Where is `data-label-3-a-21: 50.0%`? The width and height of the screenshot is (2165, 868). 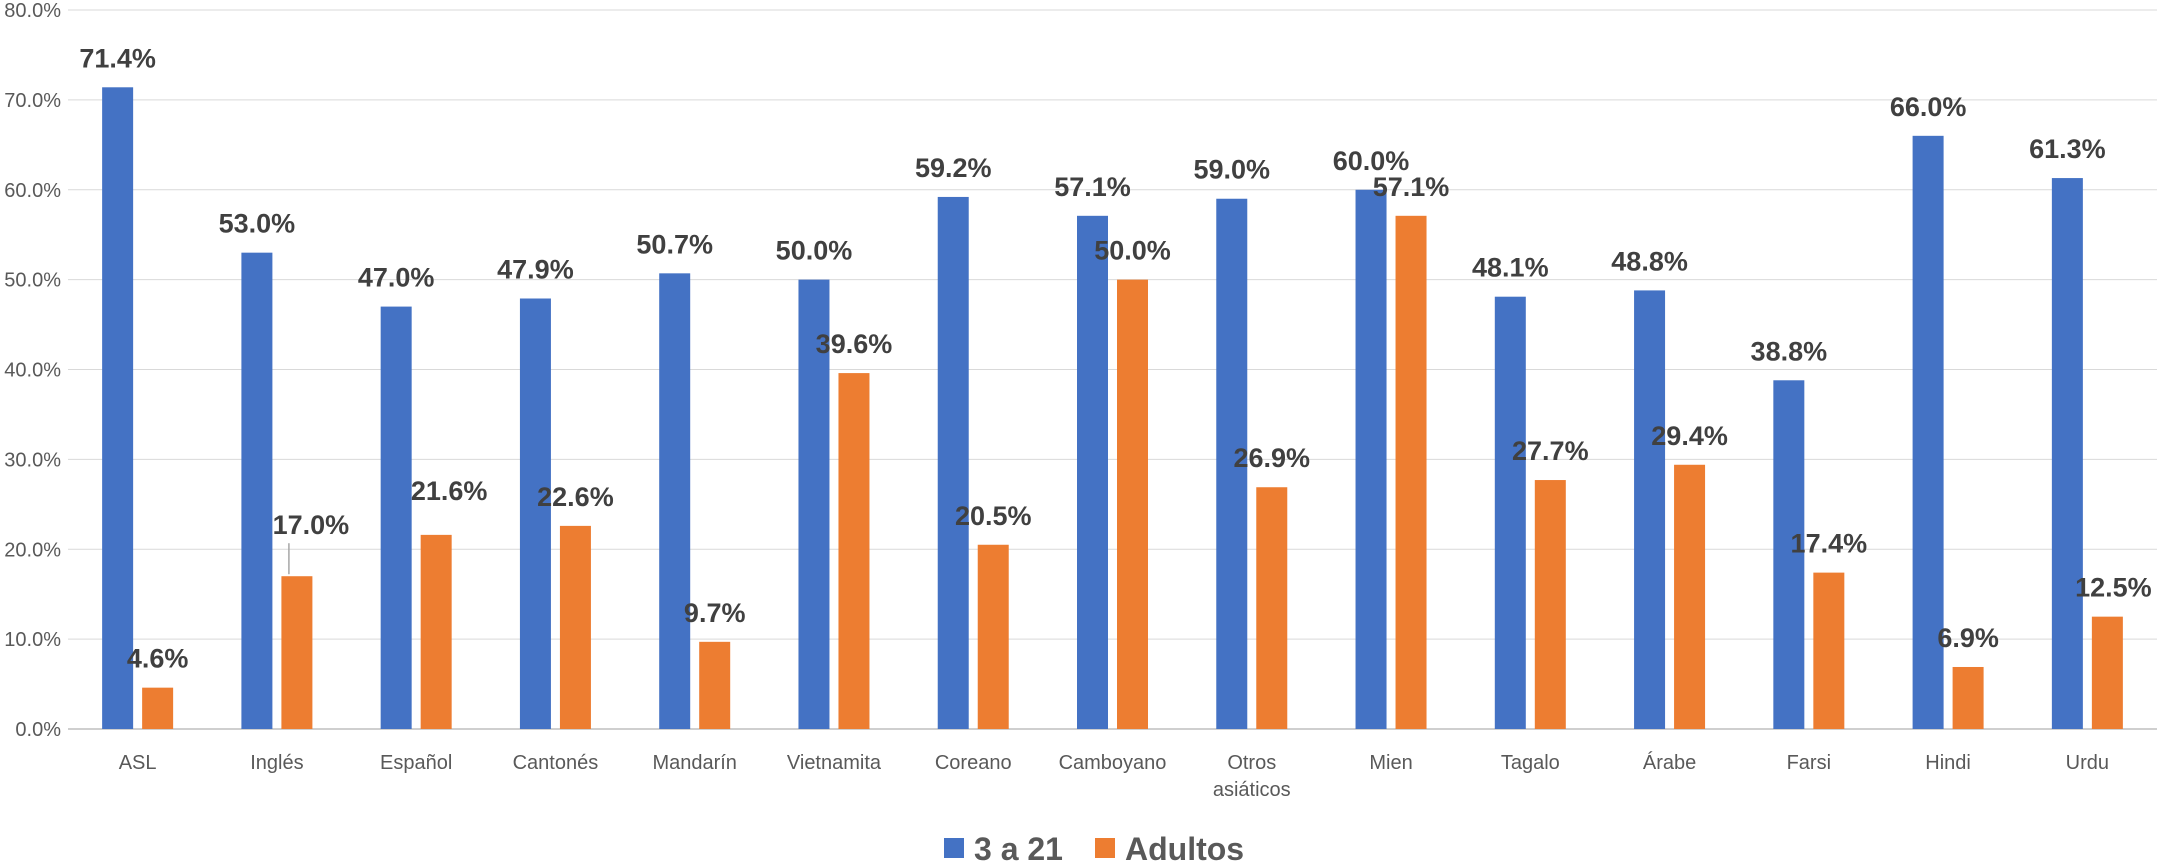
data-label-3-a-21: 50.0% is located at coordinates (814, 251).